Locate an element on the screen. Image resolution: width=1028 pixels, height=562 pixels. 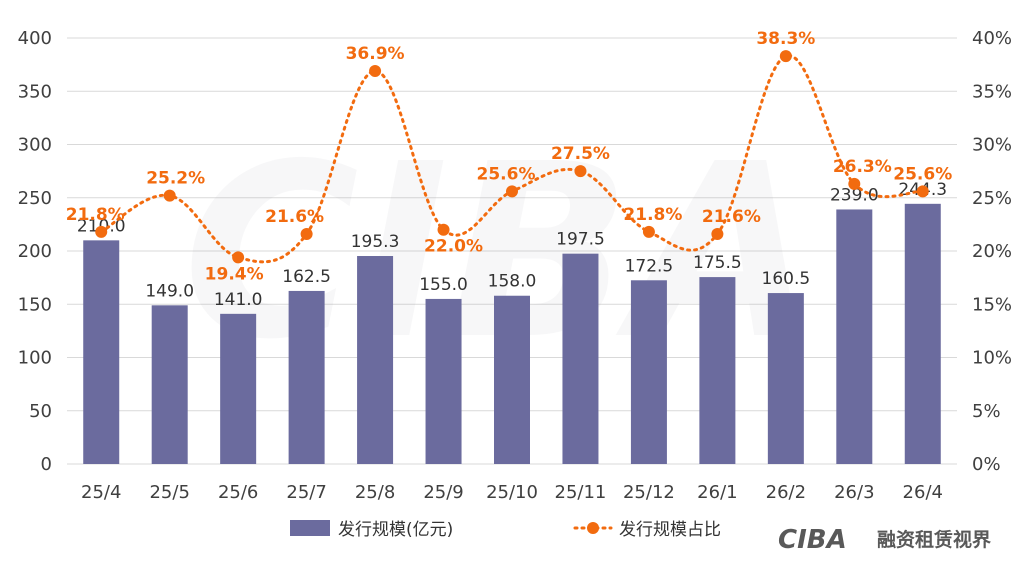
legend-bar-swatch is located at coordinates (310, 528).